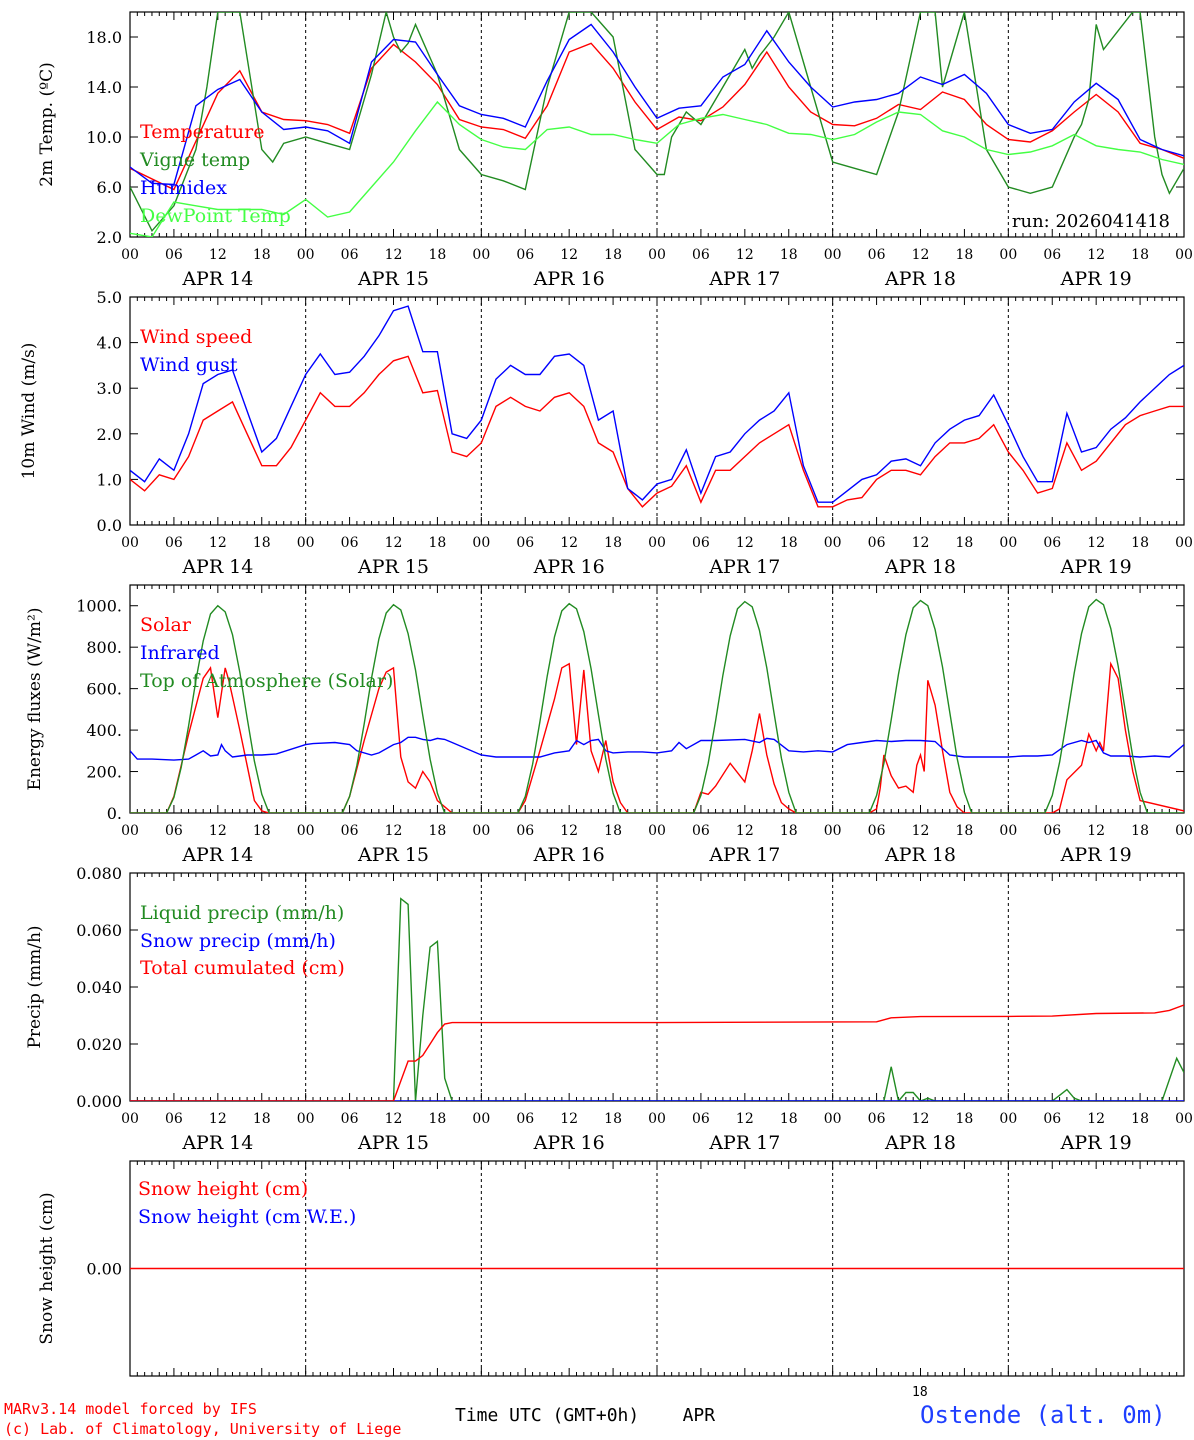  I want to click on y-tick-label: 5.0, so click(109, 297).